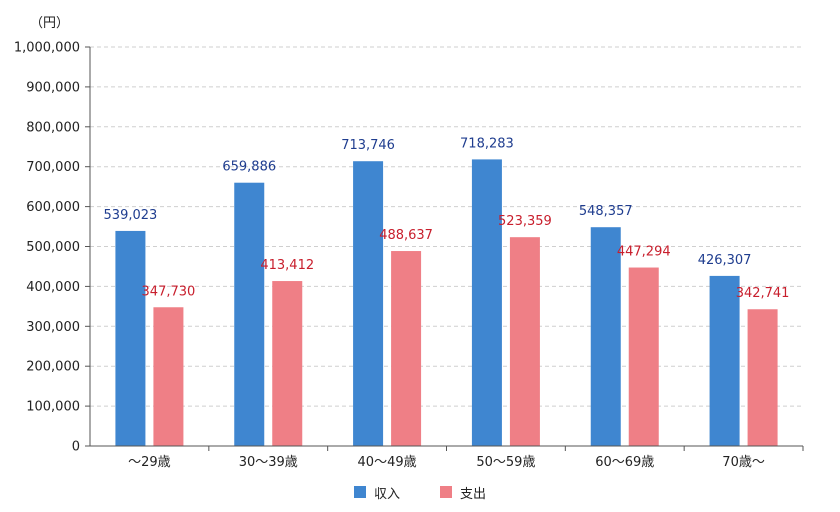 The image size is (840, 512). What do you see at coordinates (47, 48) in the screenshot?
I see `y-tick-label: 1,000,000` at bounding box center [47, 48].